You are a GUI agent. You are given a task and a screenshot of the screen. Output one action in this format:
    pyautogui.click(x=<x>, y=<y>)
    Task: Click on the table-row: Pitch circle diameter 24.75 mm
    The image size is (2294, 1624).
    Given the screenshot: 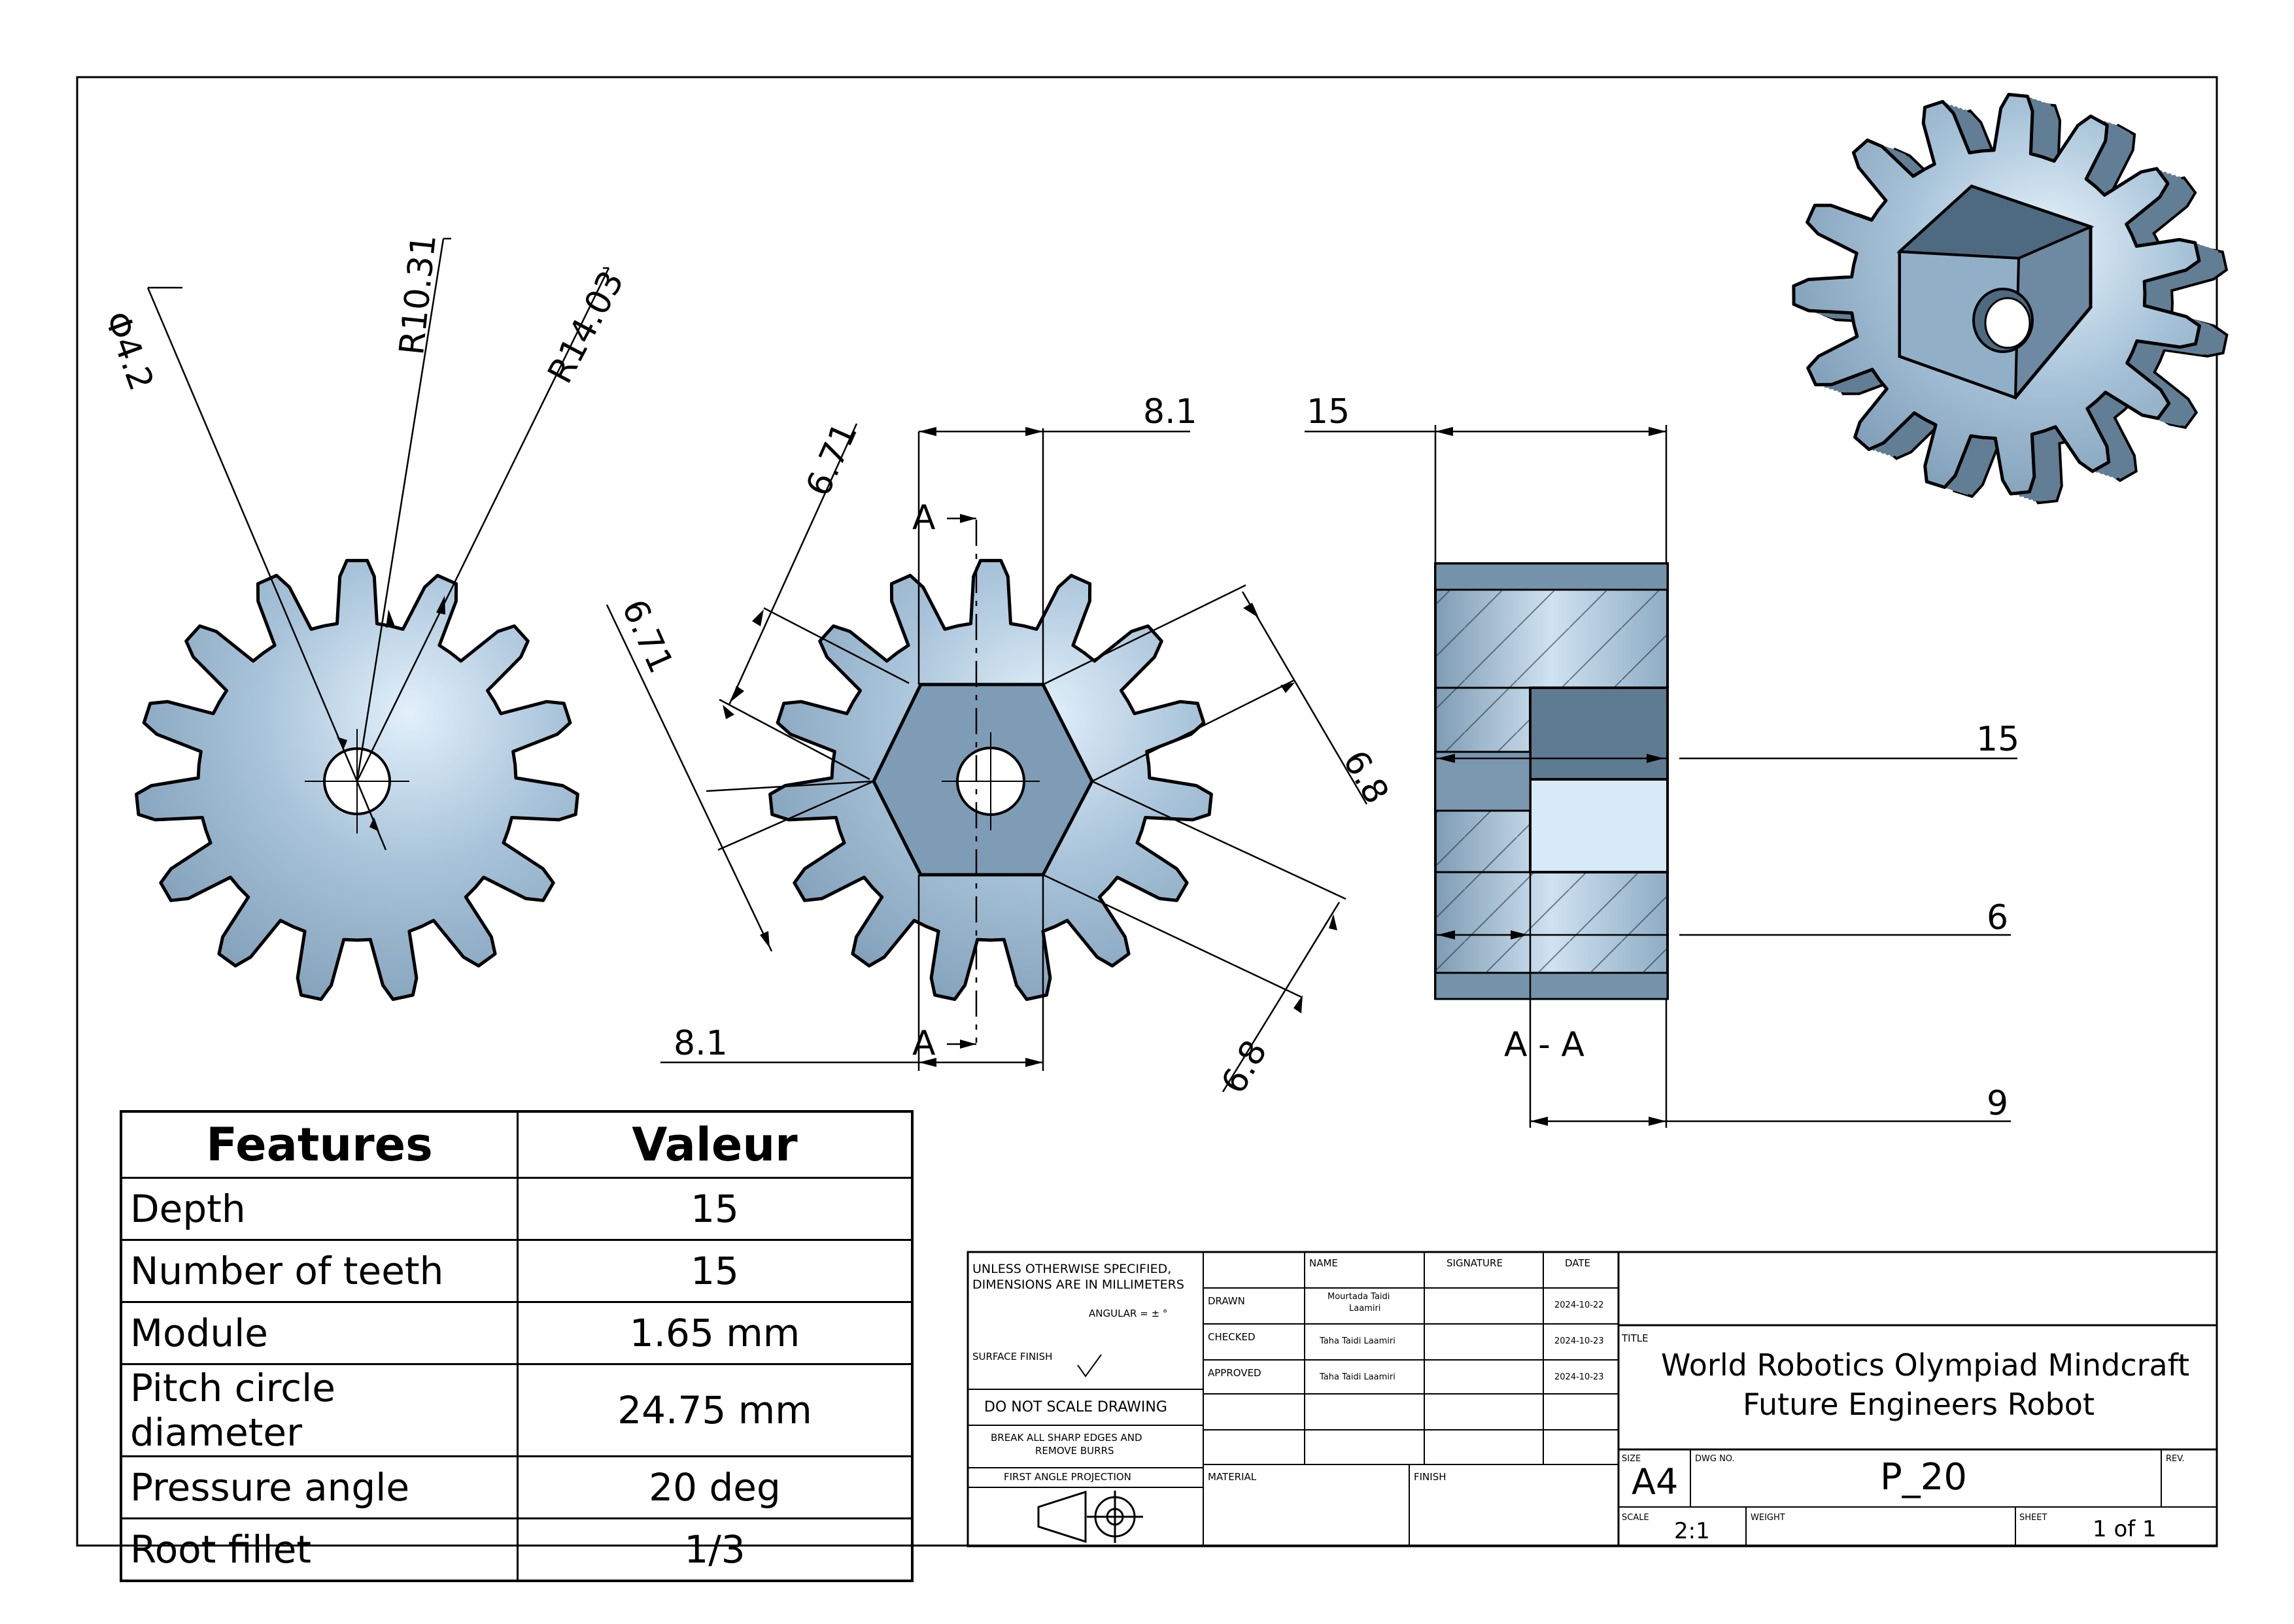 What is the action you would take?
    pyautogui.click(x=517, y=1410)
    